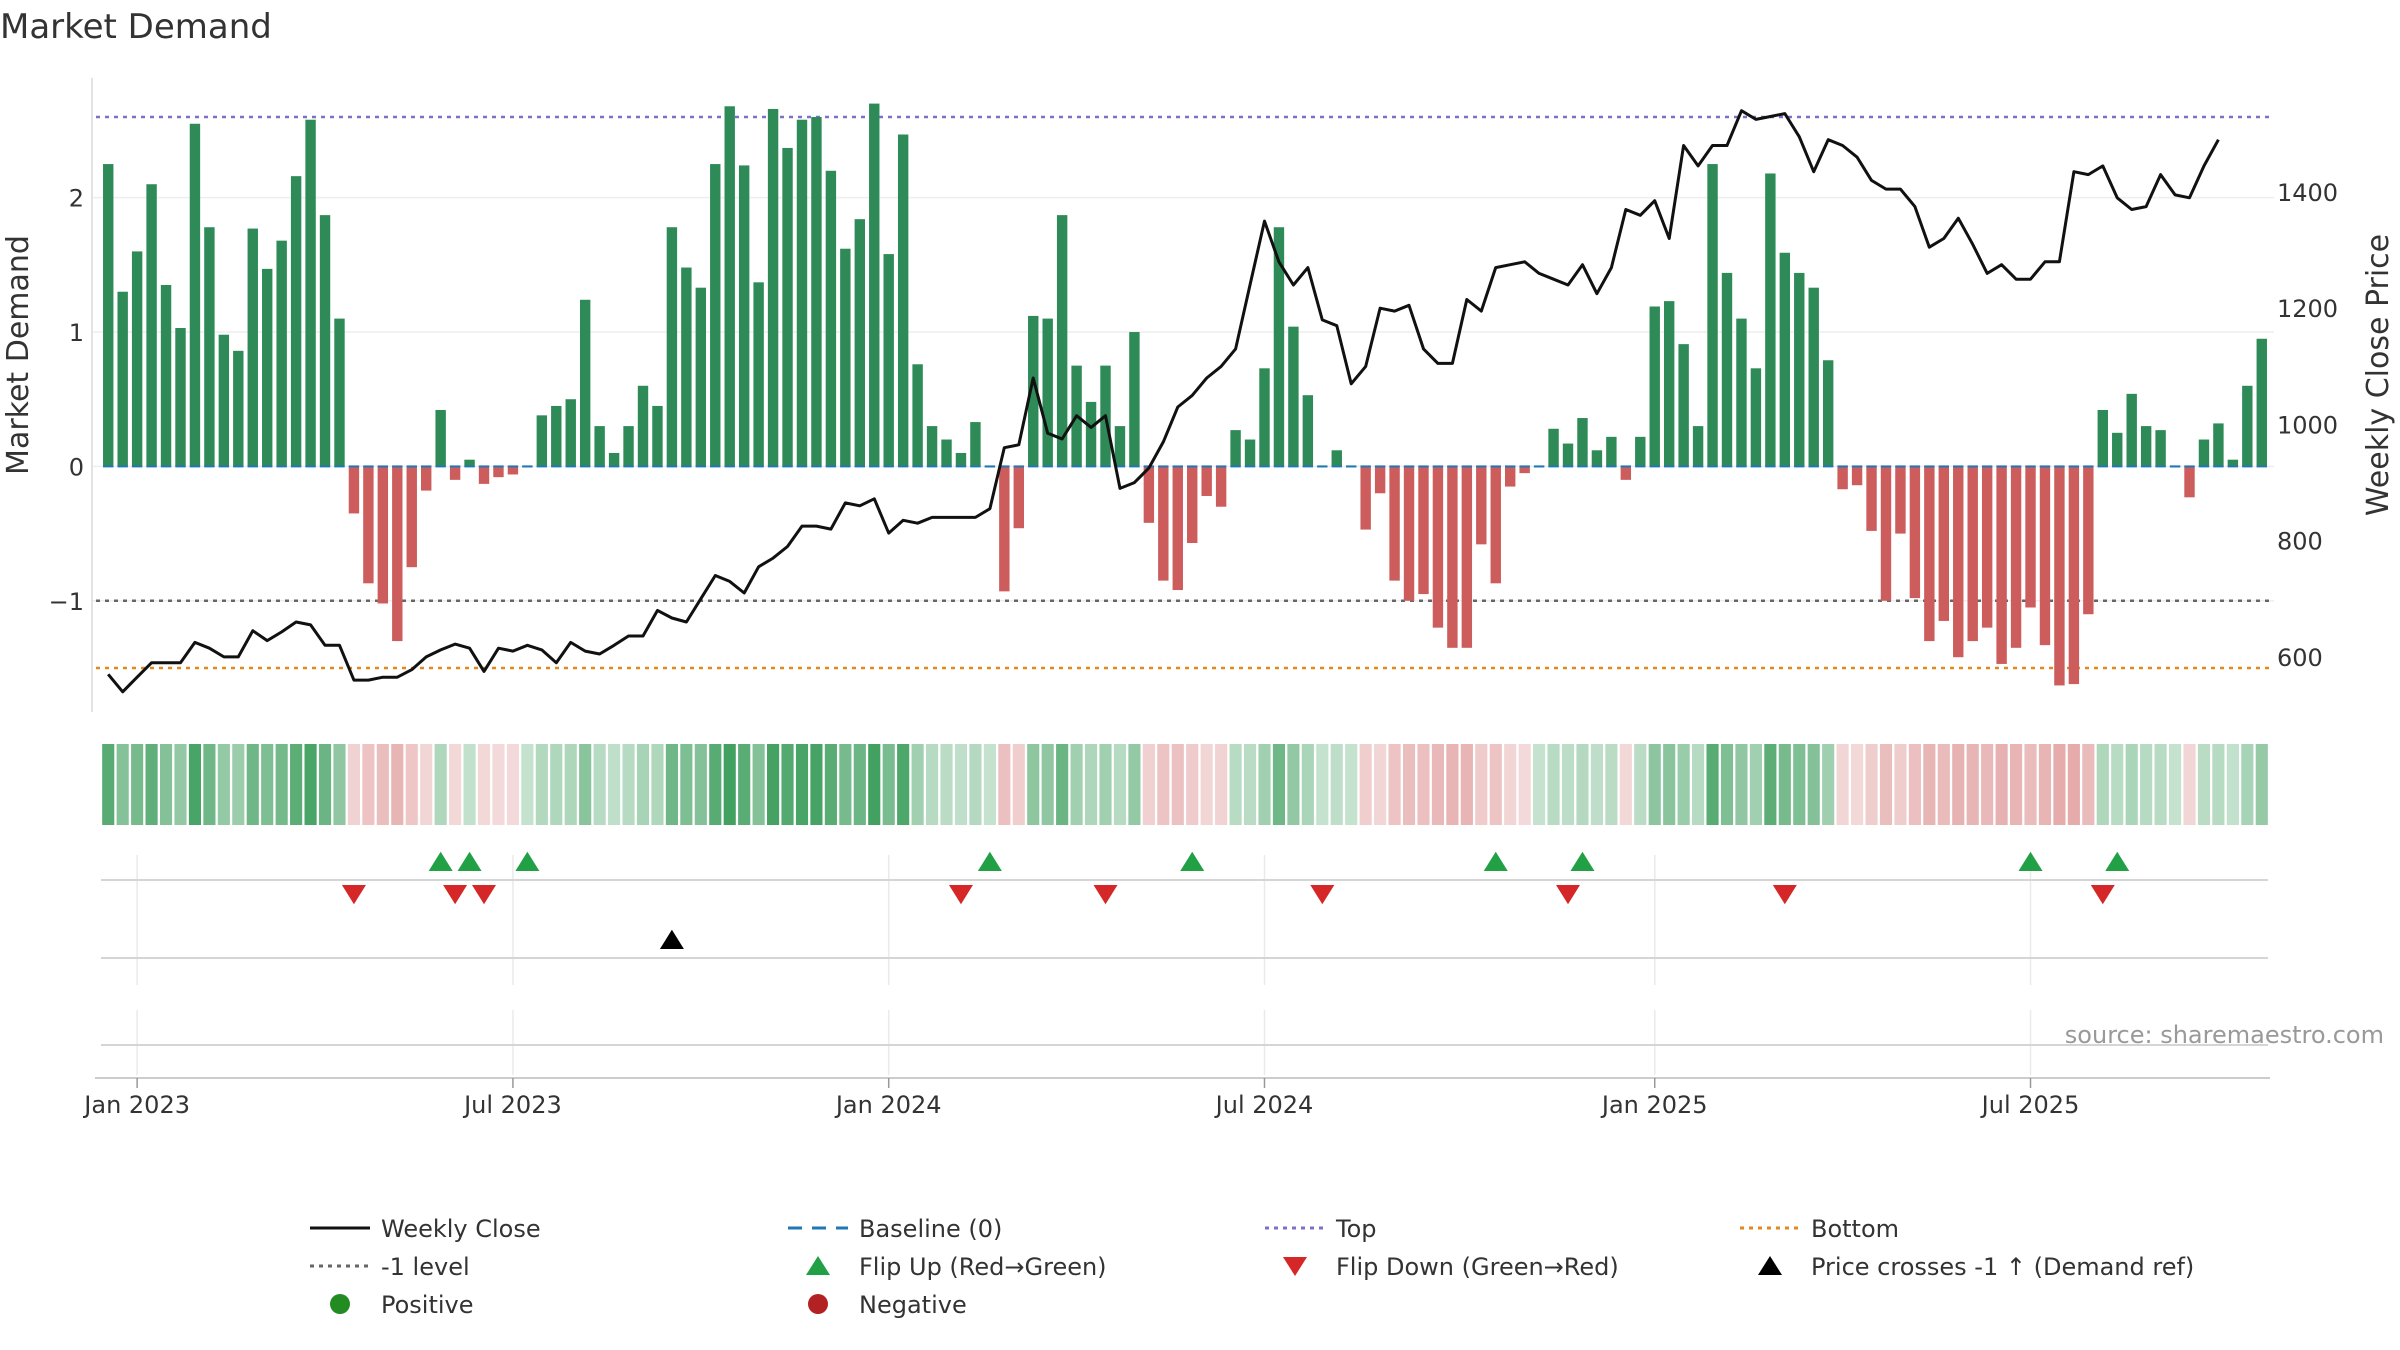 The height and width of the screenshot is (1350, 2400). I want to click on demand-heat-strip, so click(1185, 784).